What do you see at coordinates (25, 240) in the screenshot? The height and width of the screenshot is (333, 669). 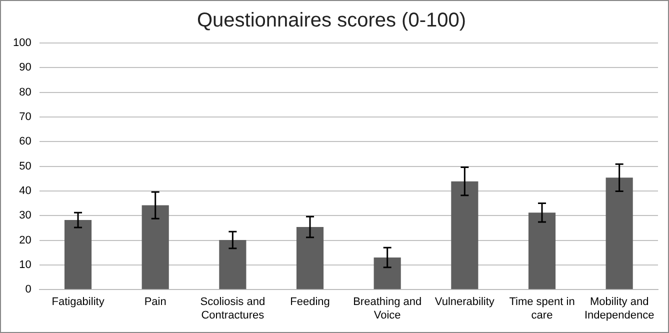 I see `y-tick-label: 20` at bounding box center [25, 240].